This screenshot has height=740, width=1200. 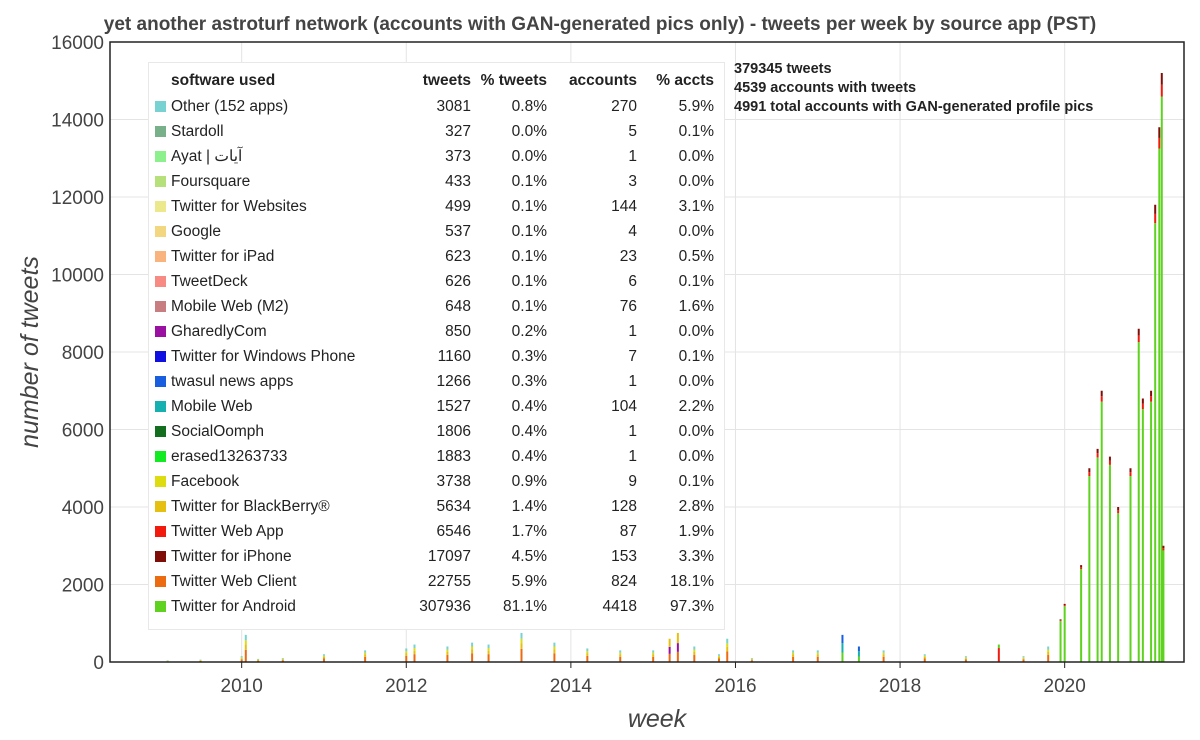 I want to click on legend-row: Ayat | آيات 373 0.0% 1 0.0%, so click(x=432, y=156).